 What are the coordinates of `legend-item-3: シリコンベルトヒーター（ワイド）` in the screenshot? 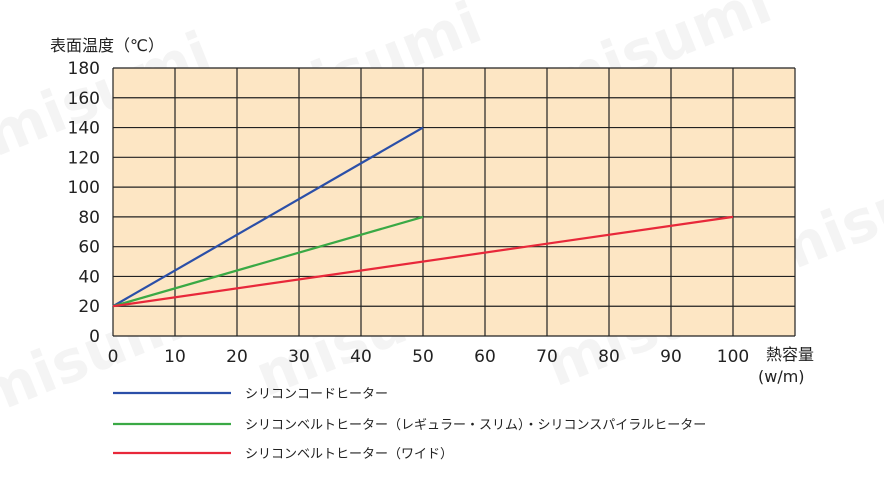 It's located at (283, 454).